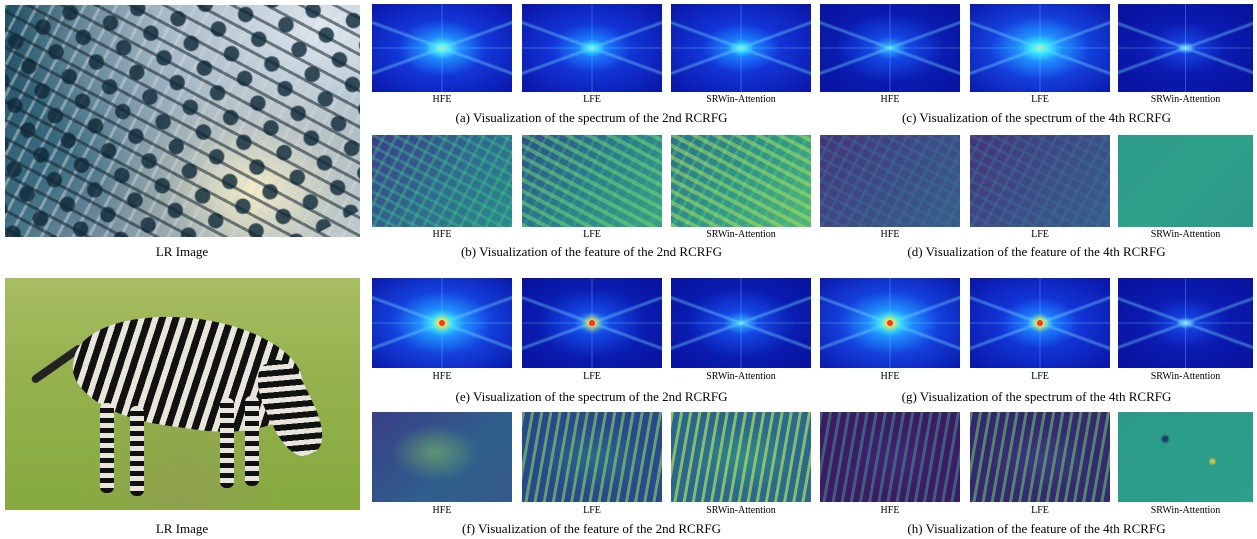 The image size is (1257, 539). Describe the element at coordinates (890, 376) in the screenshot. I see `label-g-hfe: HFE` at that location.